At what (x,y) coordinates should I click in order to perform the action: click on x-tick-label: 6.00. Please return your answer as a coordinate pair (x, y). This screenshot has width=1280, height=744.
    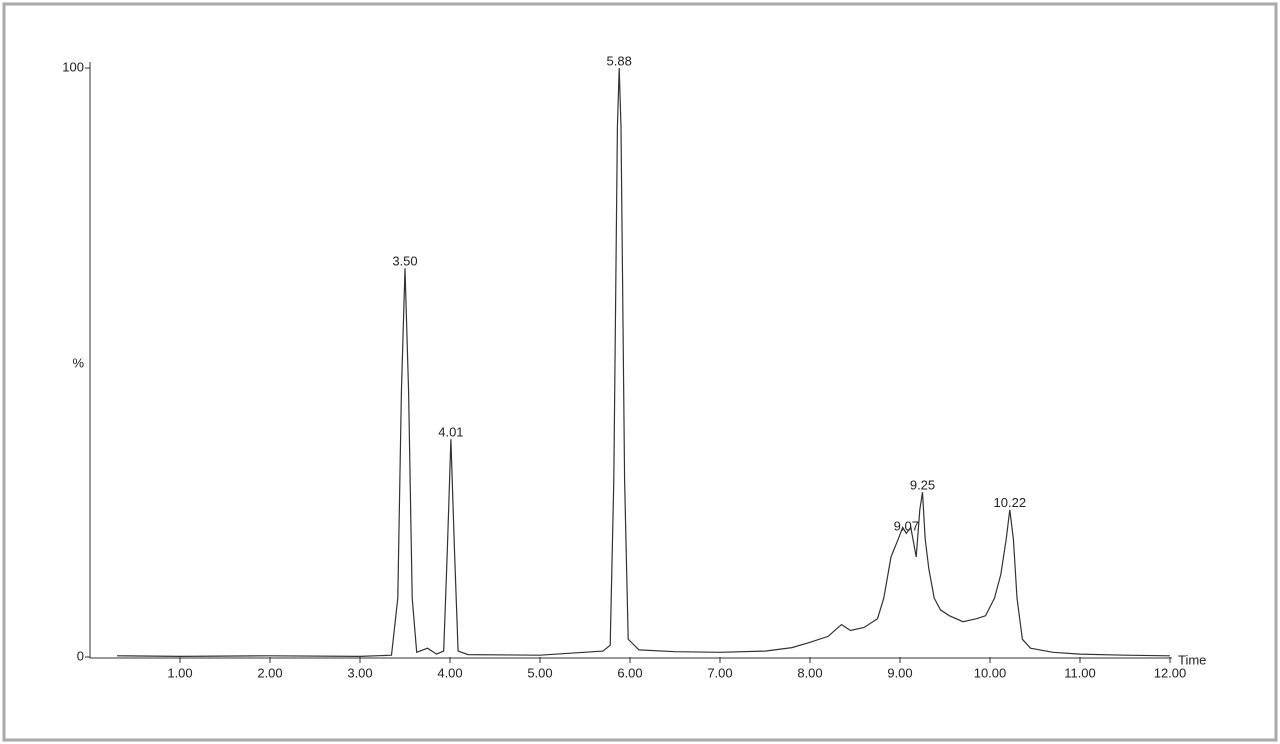
    Looking at the image, I should click on (629, 672).